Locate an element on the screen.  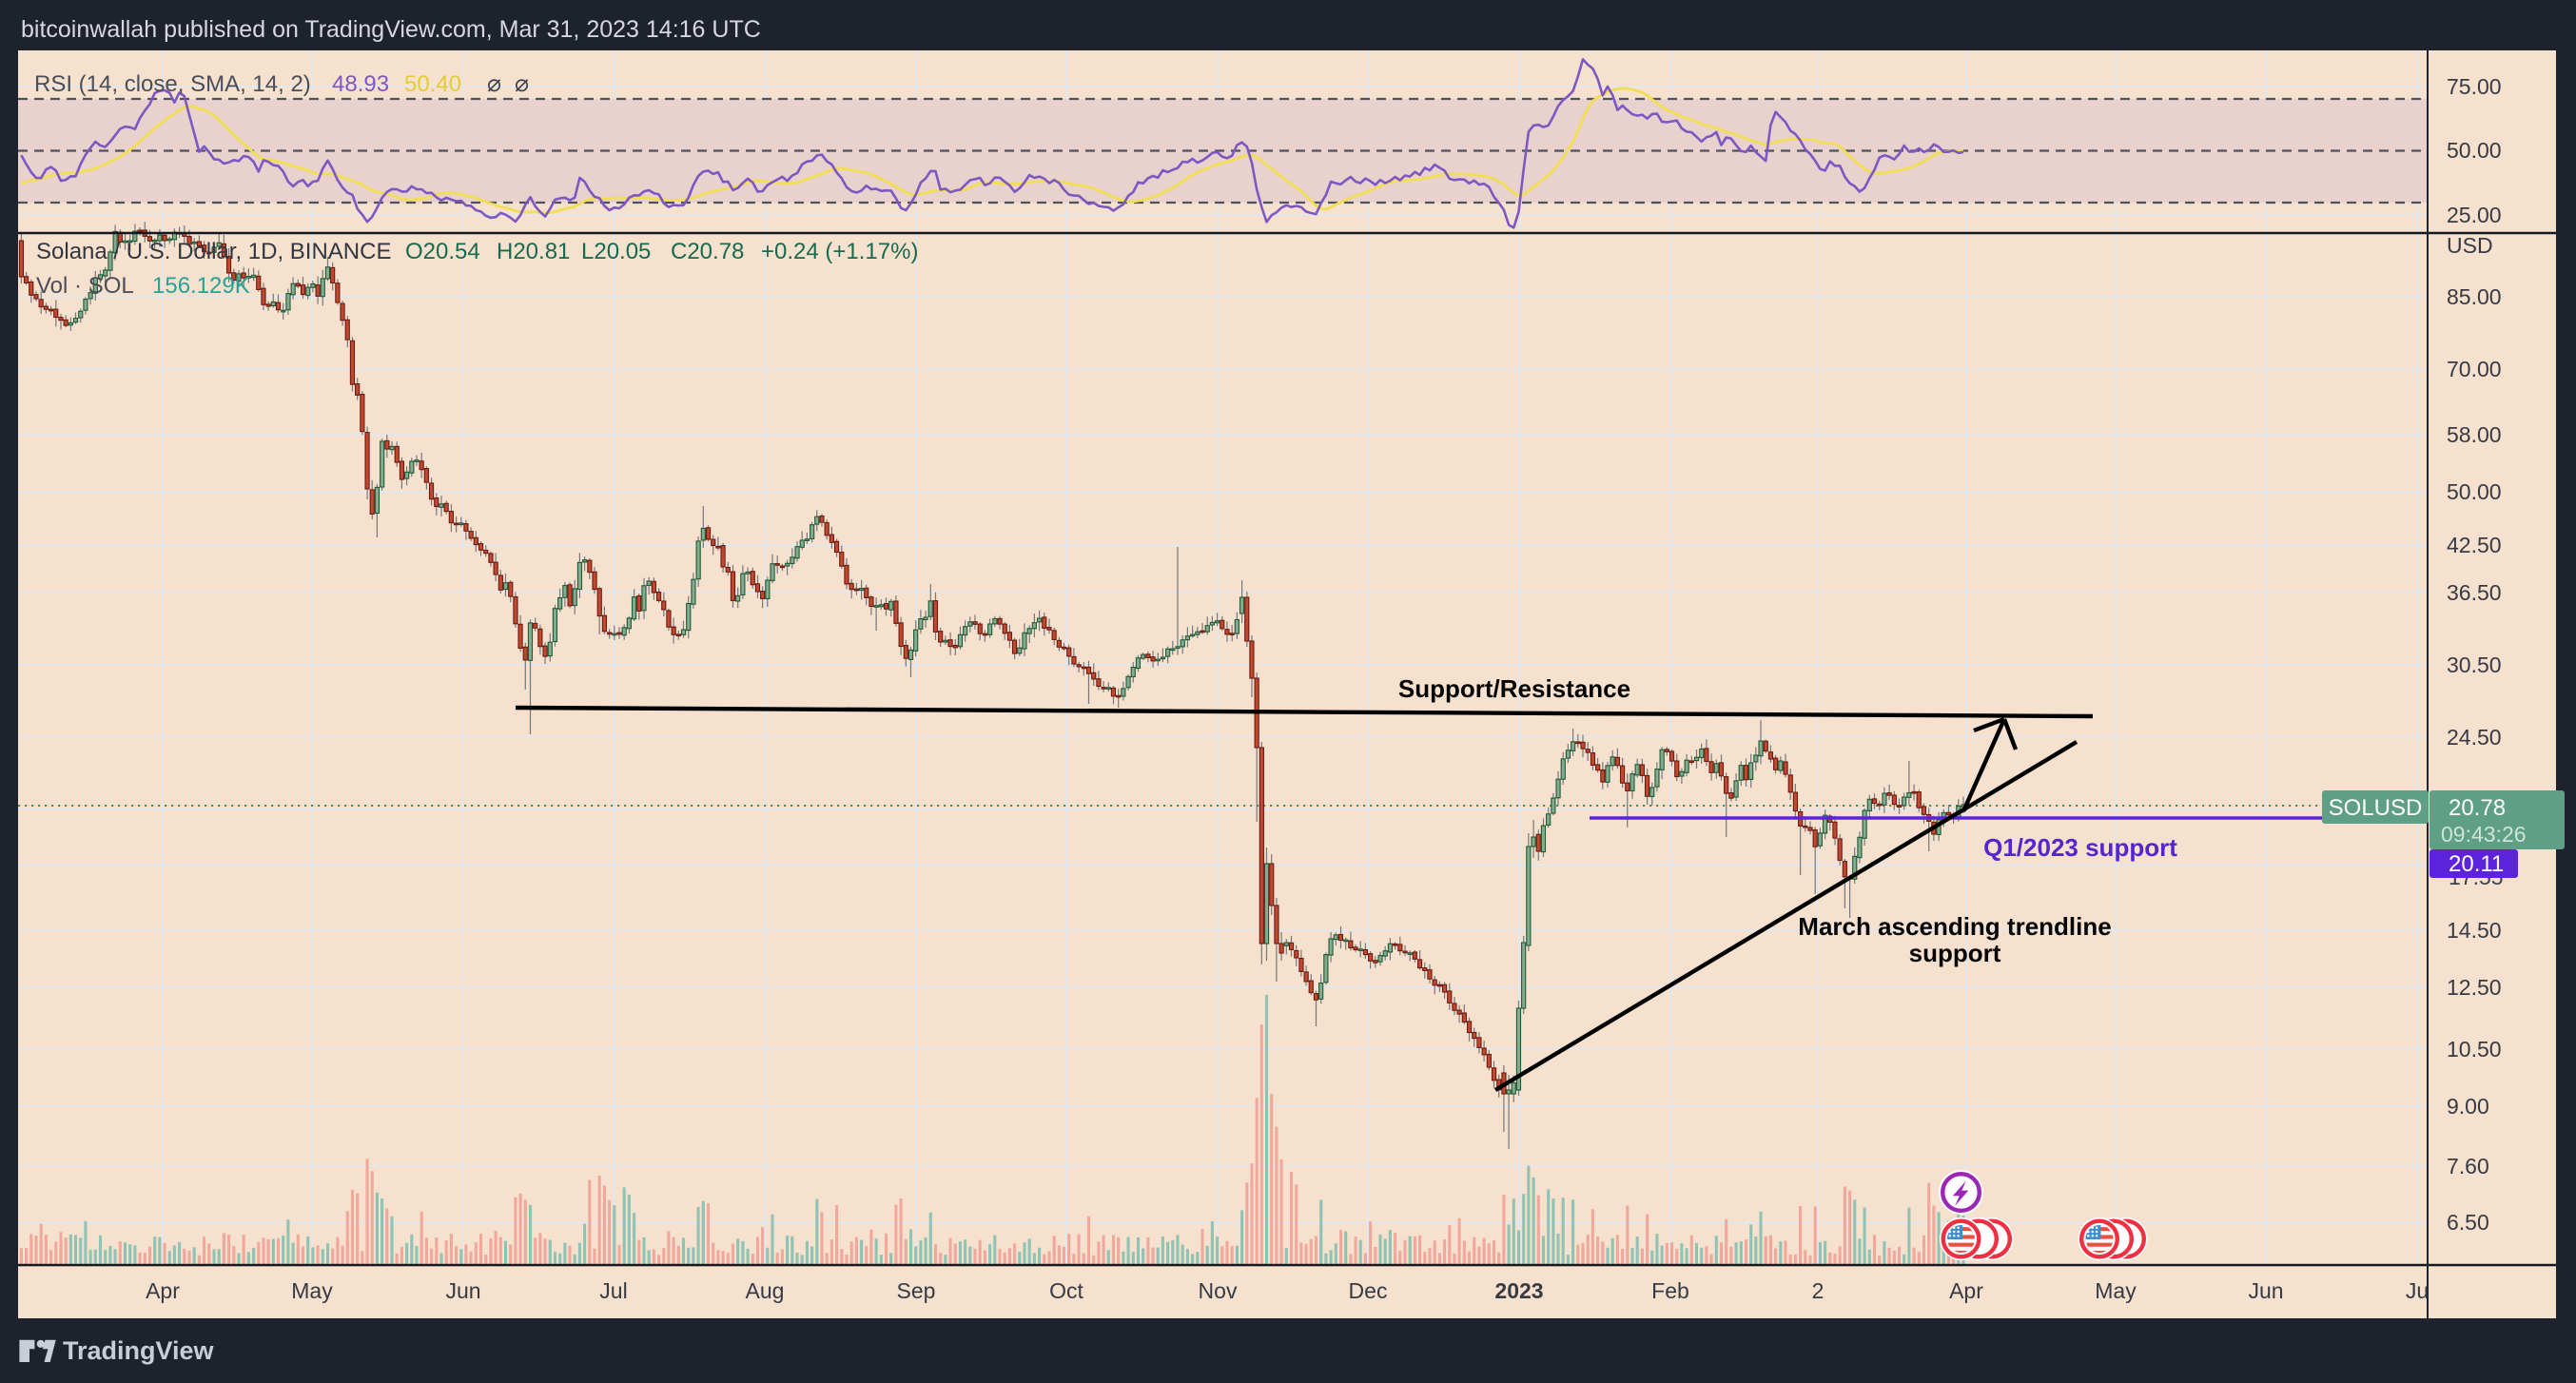
svg-text: 58.00 is located at coordinates (2475, 434).